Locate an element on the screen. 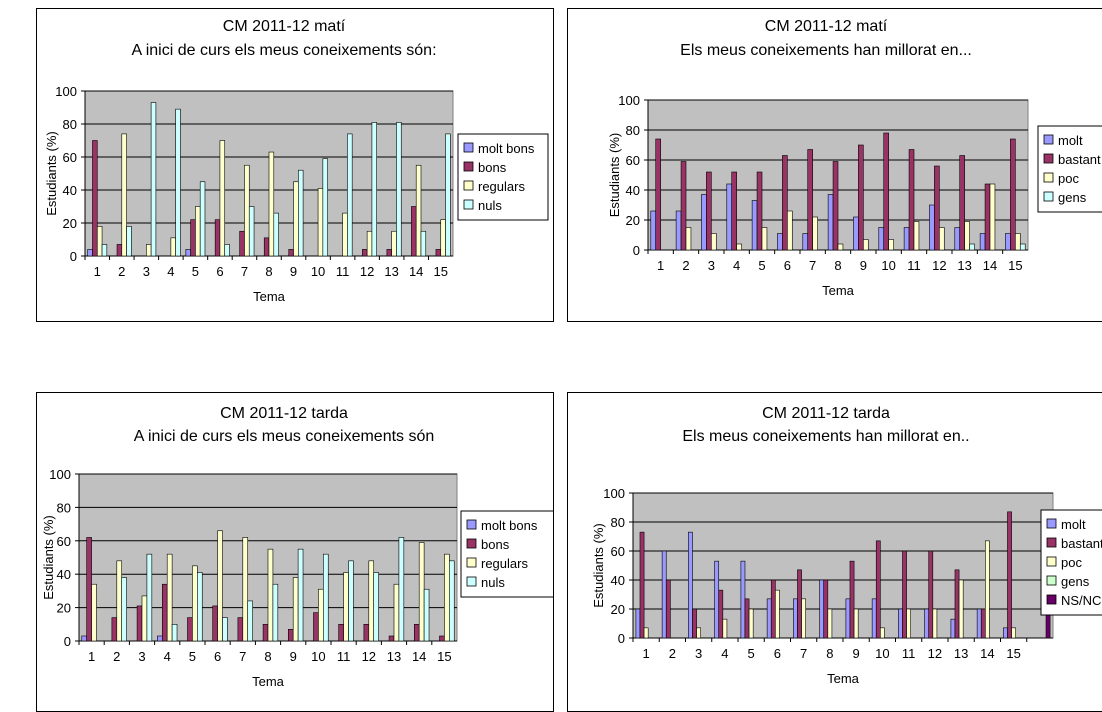 Image resolution: width=1102 pixels, height=712 pixels. x-tick-label: 13 is located at coordinates (394, 656).